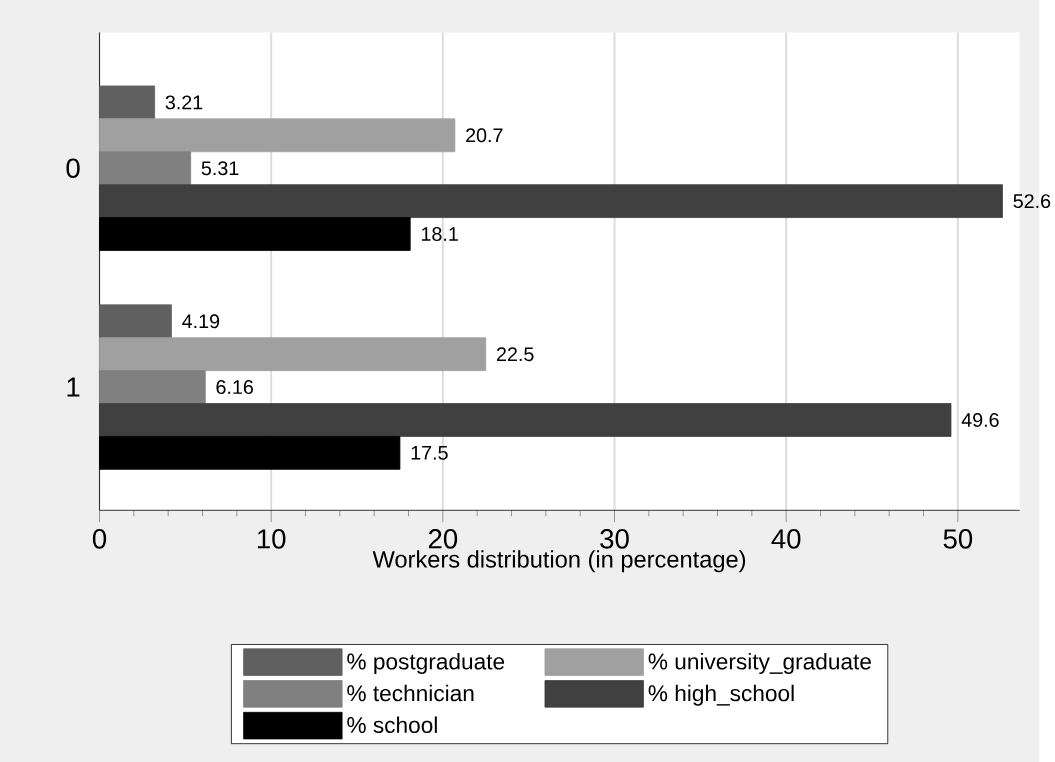  What do you see at coordinates (99, 538) in the screenshot?
I see `x-tick-label: 0` at bounding box center [99, 538].